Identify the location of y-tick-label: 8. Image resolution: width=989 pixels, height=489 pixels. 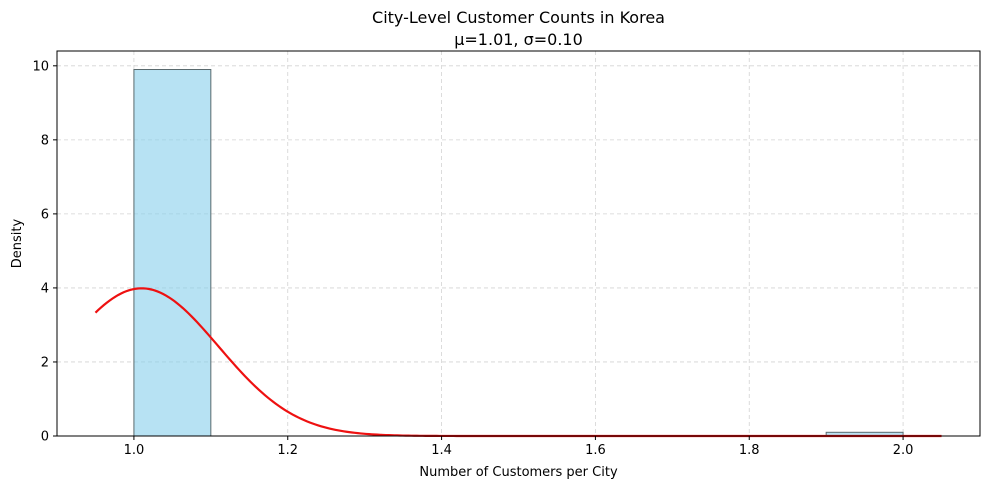
(45, 140).